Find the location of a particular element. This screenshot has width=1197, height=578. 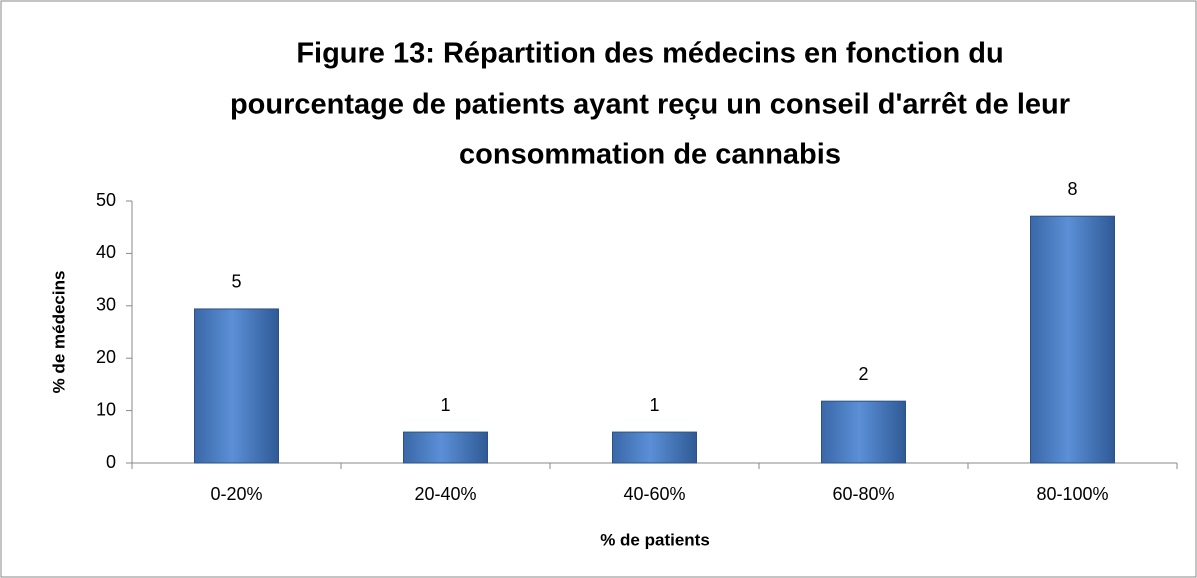

data-label: 2 is located at coordinates (863, 374).